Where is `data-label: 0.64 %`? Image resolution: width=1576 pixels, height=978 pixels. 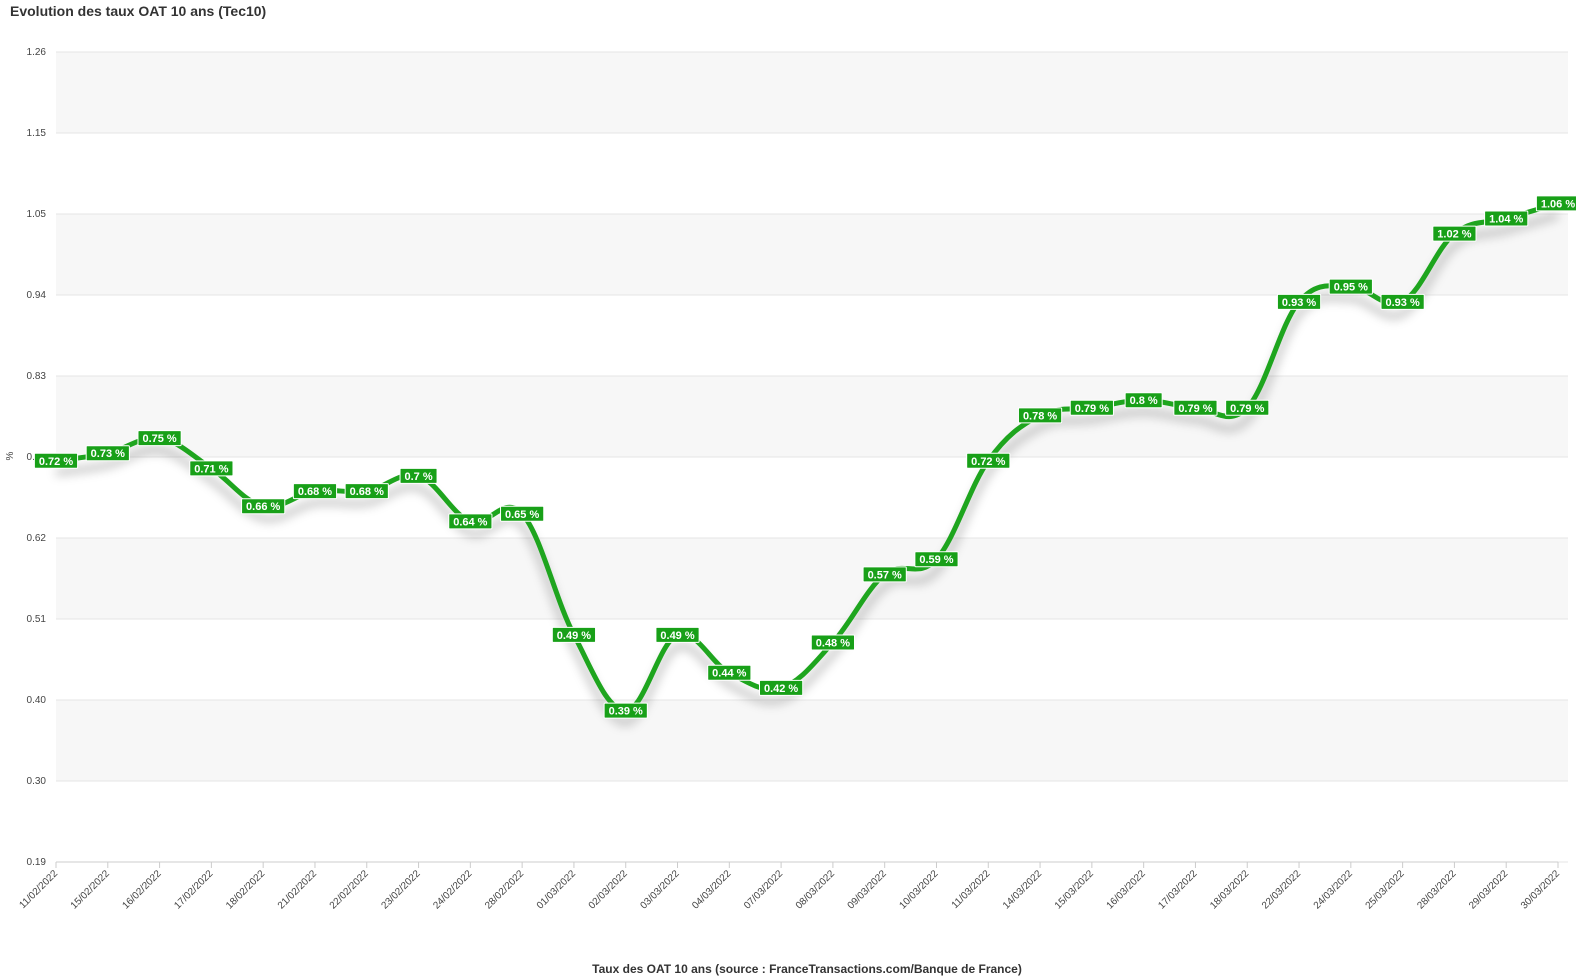
data-label: 0.64 % is located at coordinates (470, 521).